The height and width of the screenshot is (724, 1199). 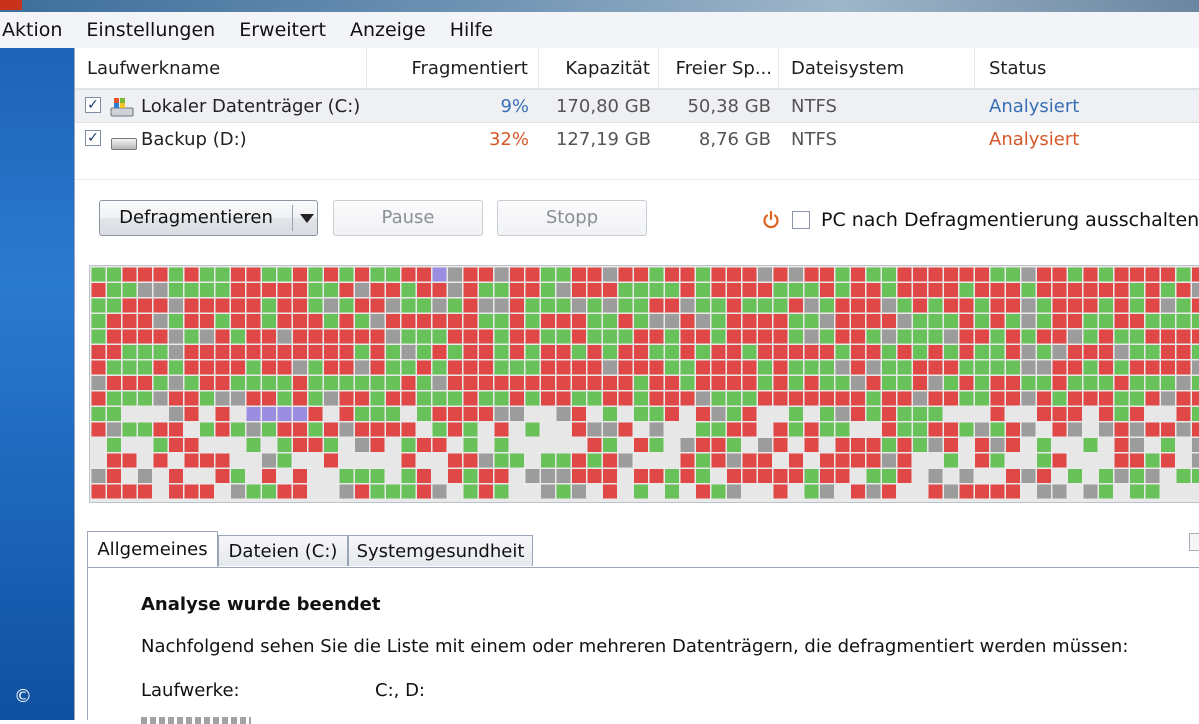 I want to click on drive-c-checkbox: ✓, so click(x=93, y=105).